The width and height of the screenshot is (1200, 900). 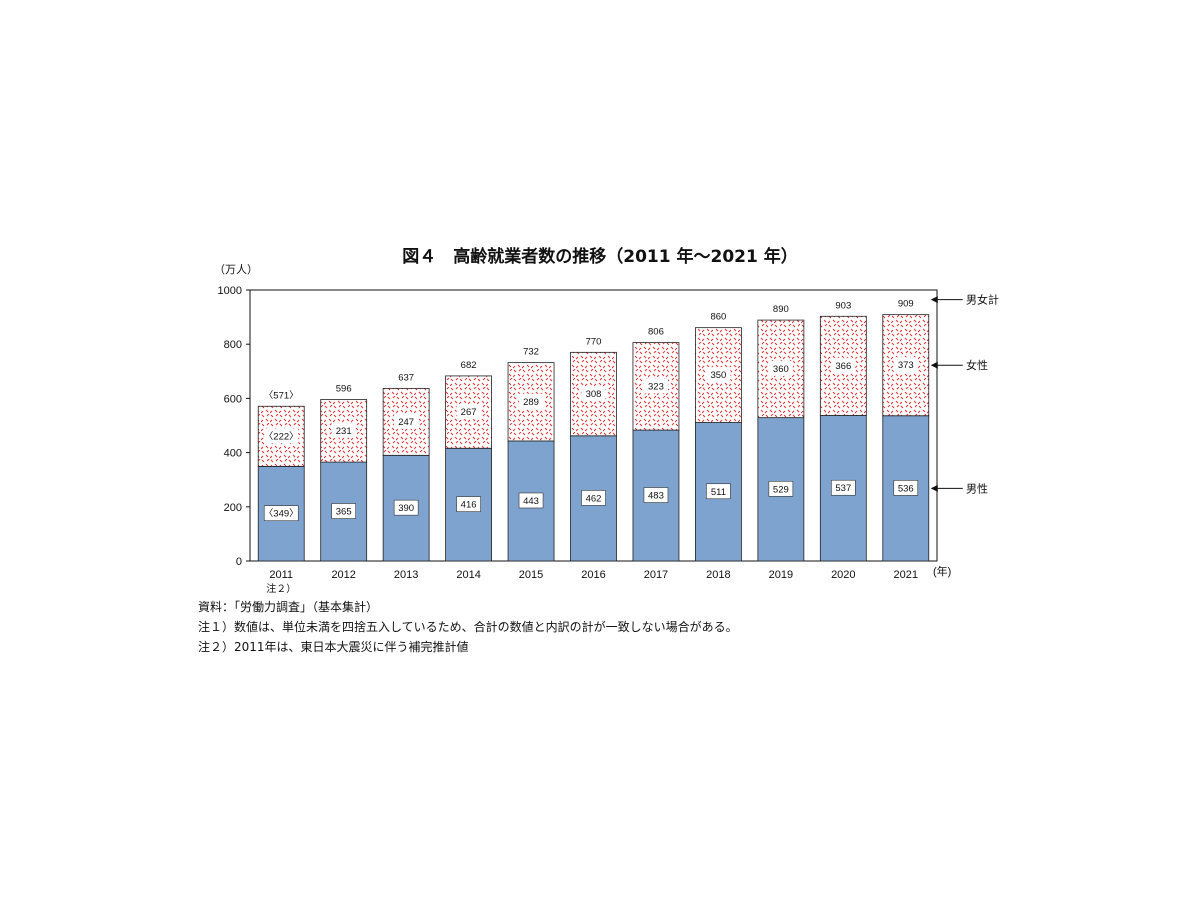 I want to click on x-tick-label: 2014, so click(x=468, y=575).